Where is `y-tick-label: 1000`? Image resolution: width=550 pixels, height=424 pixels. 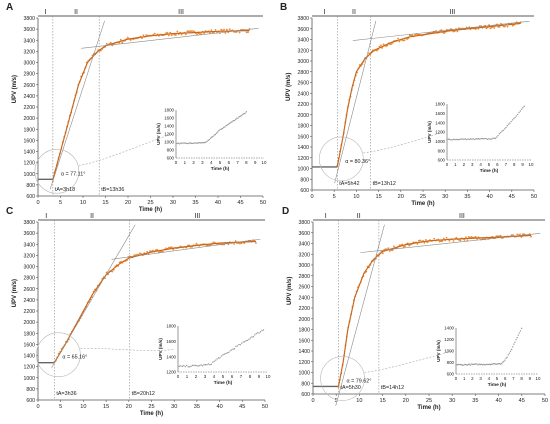 y-tick-label: 1000 is located at coordinates (304, 374).